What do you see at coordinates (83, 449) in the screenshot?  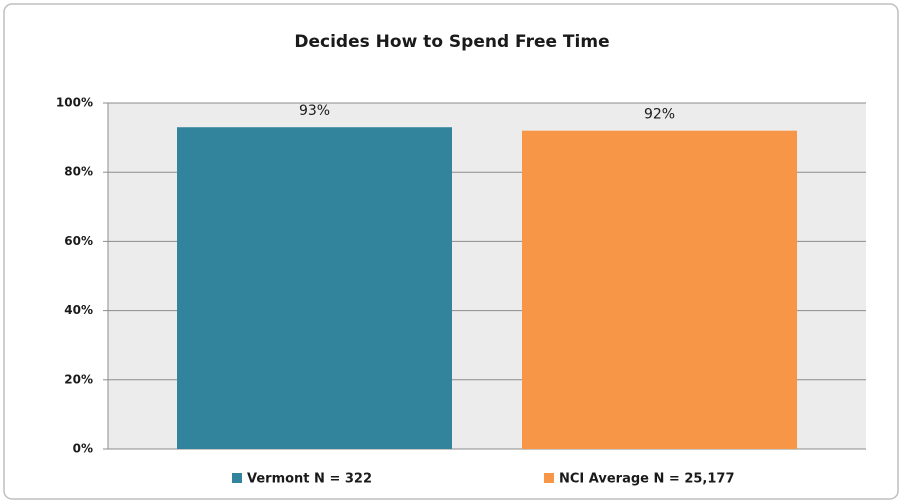 I see `y-tick-label: 0%` at bounding box center [83, 449].